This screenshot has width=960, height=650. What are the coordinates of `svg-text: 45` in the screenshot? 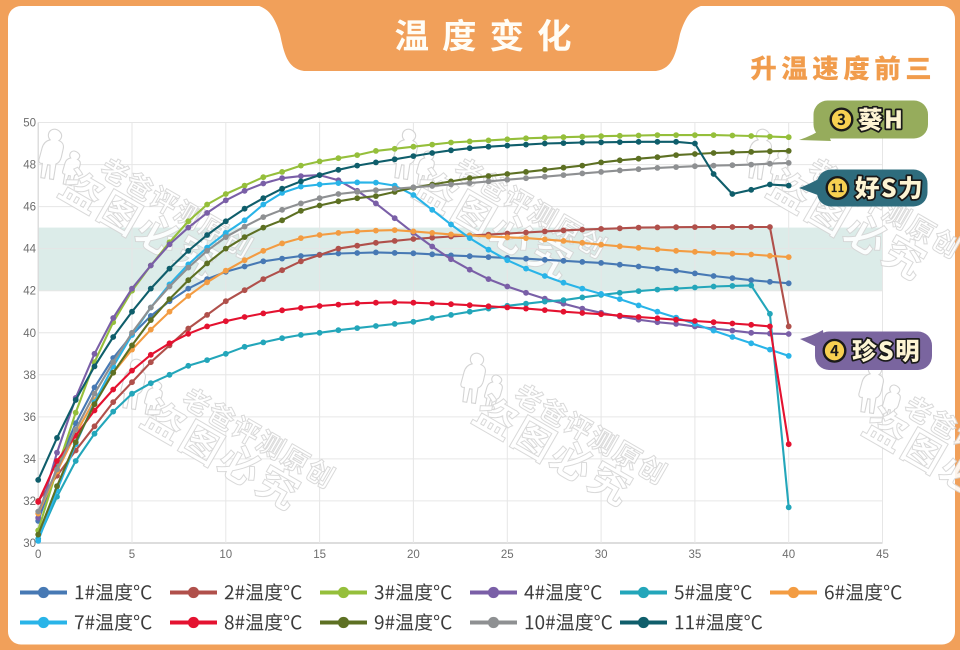 It's located at (882, 555).